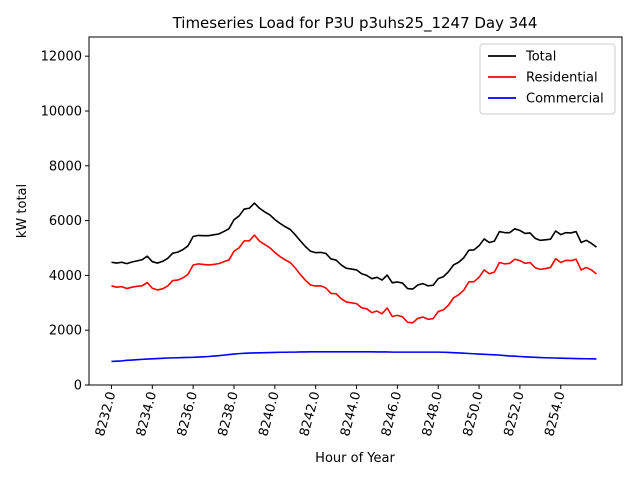 This screenshot has width=640, height=480. I want to click on x-tick-label: 8238.0, so click(229, 414).